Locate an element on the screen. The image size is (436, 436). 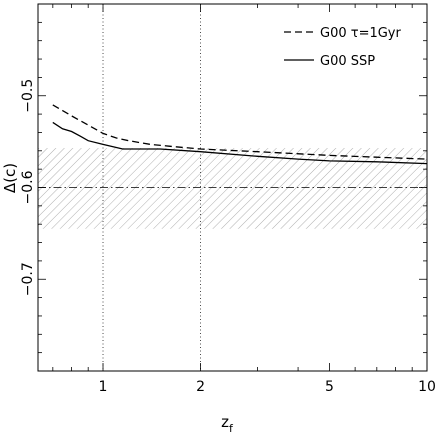
x-axis-label-main: z is located at coordinates (225, 422).